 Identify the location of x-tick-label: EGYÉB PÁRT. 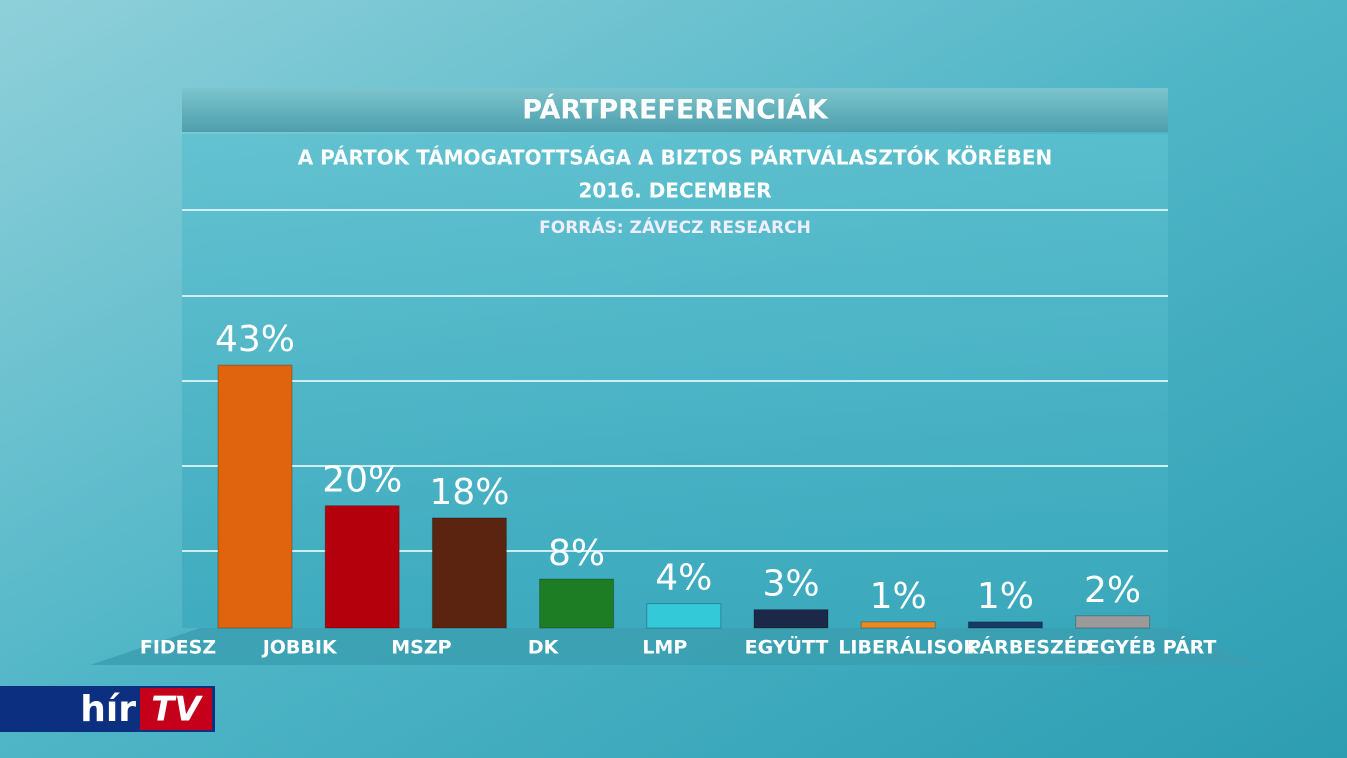
(1152, 647).